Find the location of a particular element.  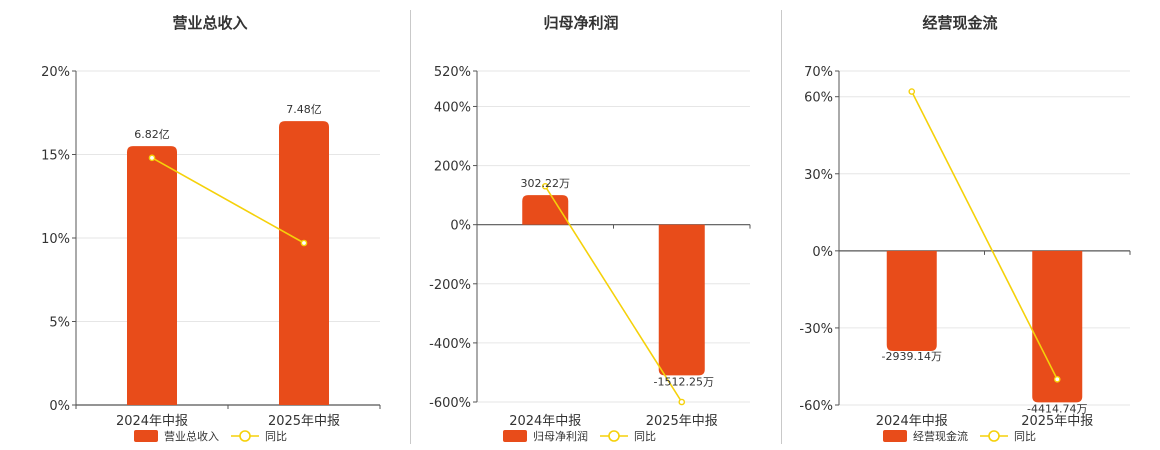

y-tick-label: 70% is located at coordinates (818, 72).